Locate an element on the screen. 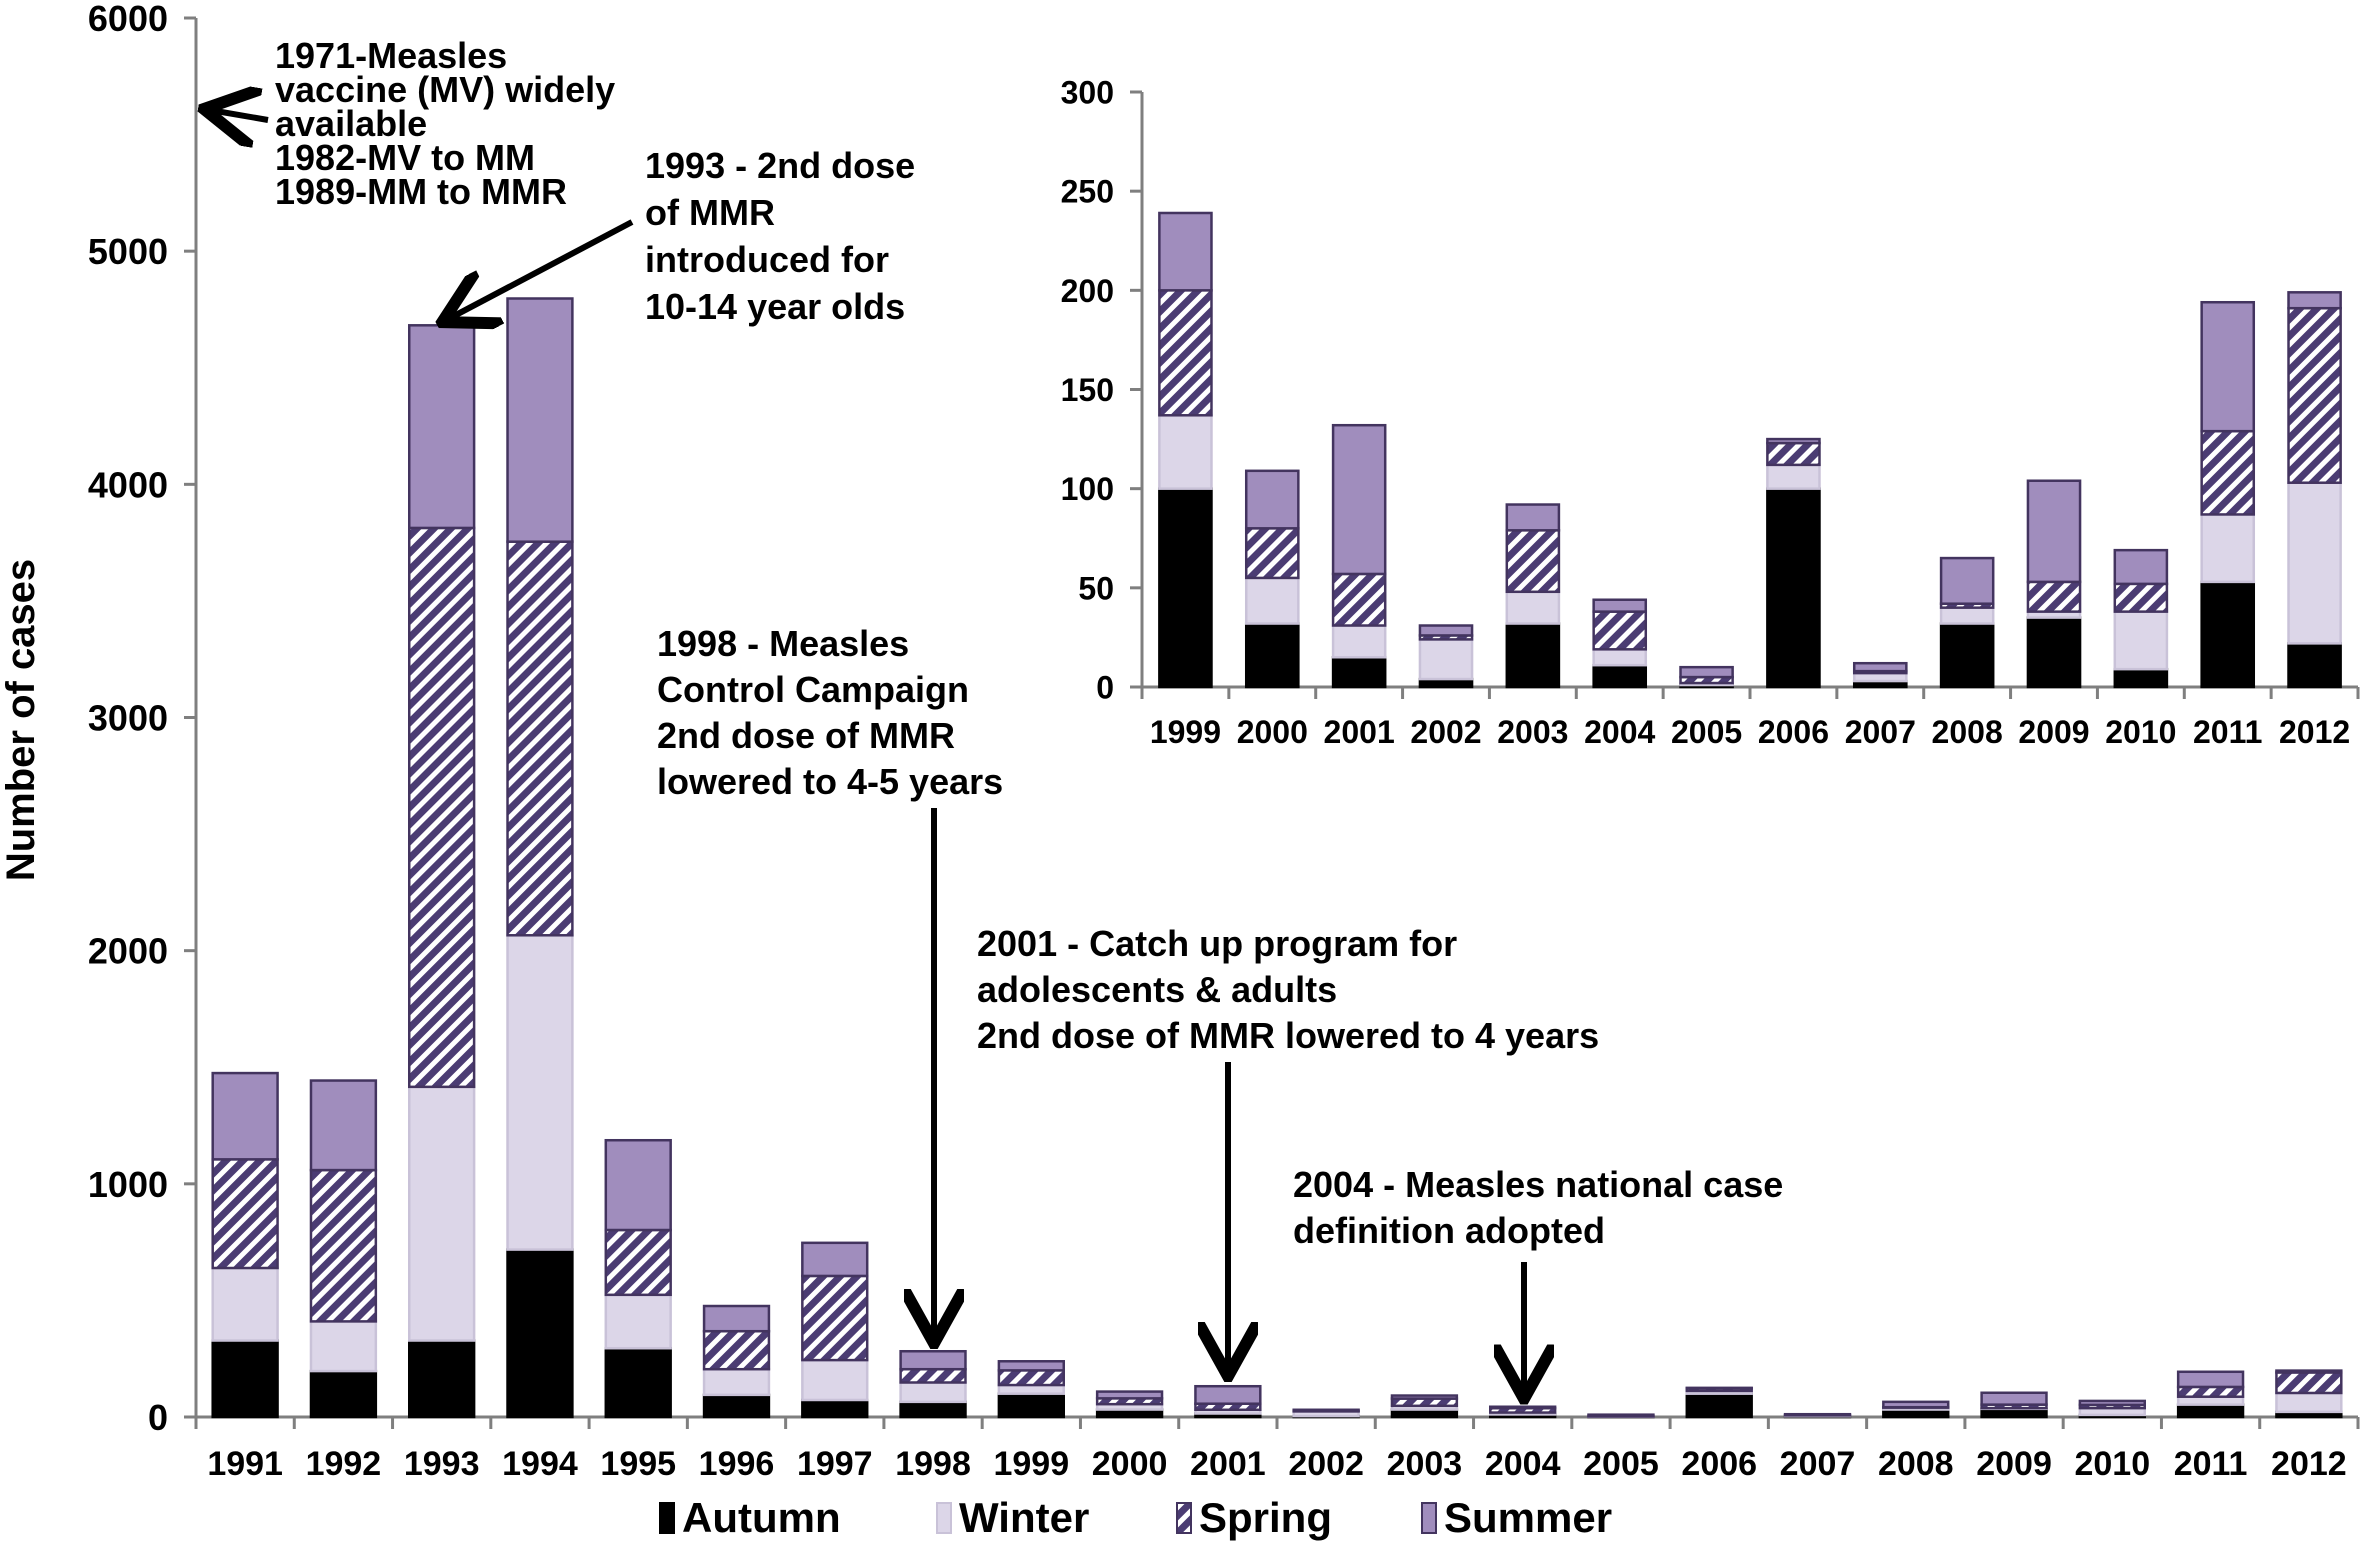  annotation-line: 2nd dose of MMR is located at coordinates (806, 735).